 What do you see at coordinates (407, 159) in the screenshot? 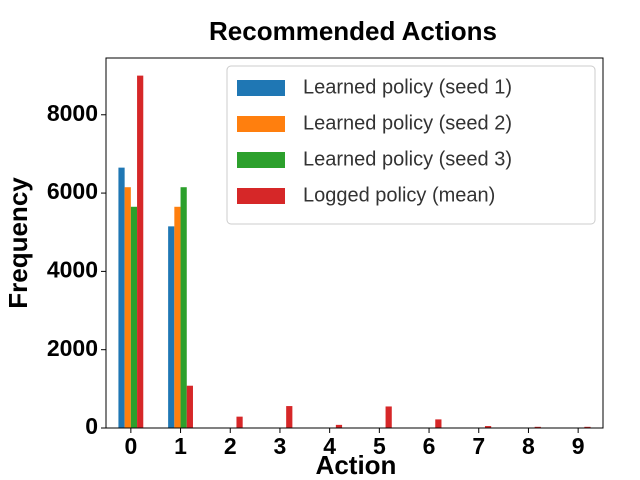
I see `legend-label: Learned policy (seed 3)` at bounding box center [407, 159].